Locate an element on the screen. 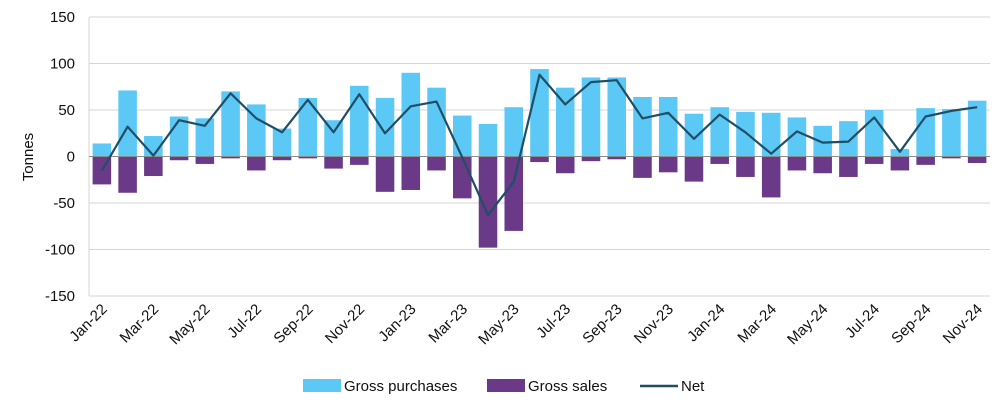 The width and height of the screenshot is (1000, 407). x-tick-label: Nov-22 is located at coordinates (345, 324).